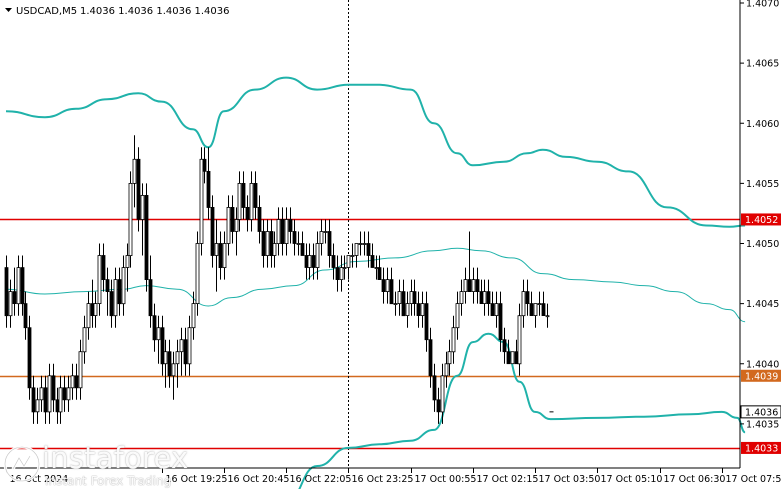 The height and width of the screenshot is (493, 781). What do you see at coordinates (570, 479) in the screenshot?
I see `x-tick-label: 17 Oct 03:50` at bounding box center [570, 479].